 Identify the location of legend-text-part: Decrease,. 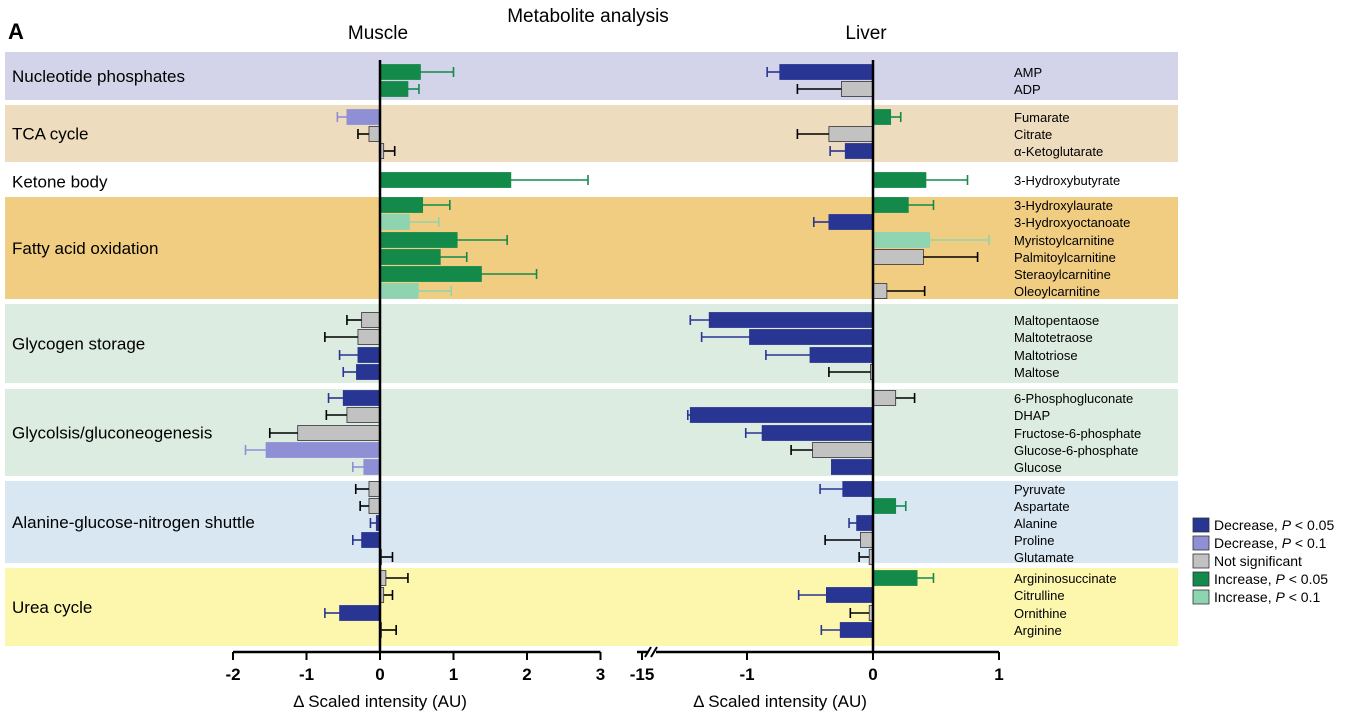
(1248, 543).